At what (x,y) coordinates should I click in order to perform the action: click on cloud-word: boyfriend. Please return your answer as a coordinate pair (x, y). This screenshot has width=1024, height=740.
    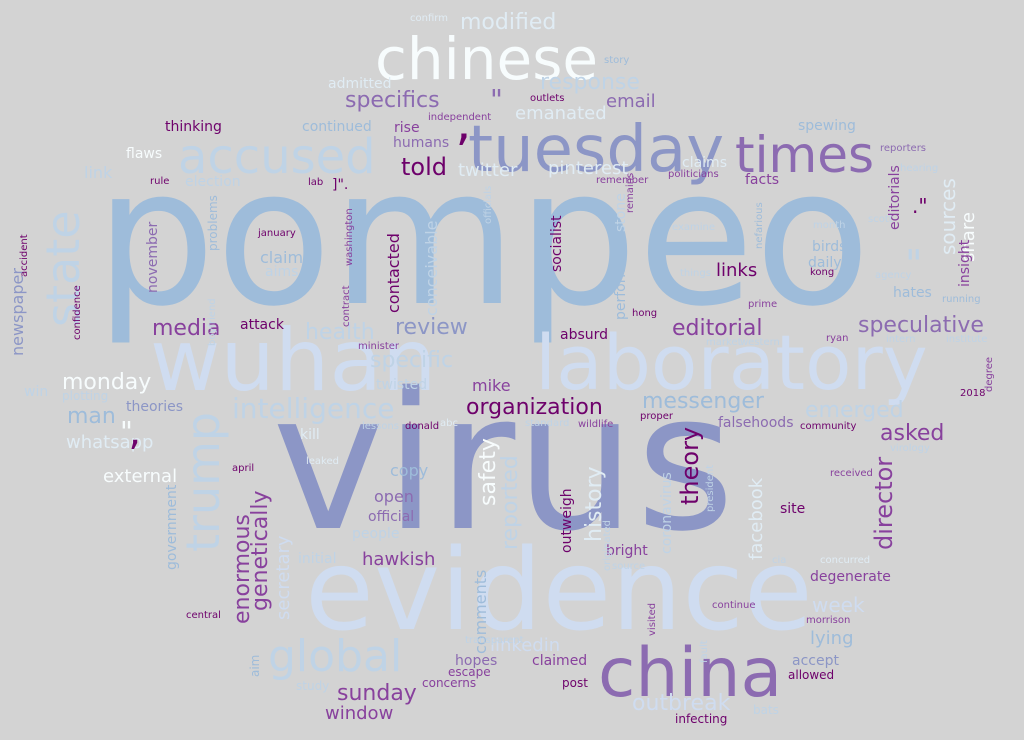
    Looking at the image, I should click on (212, 322).